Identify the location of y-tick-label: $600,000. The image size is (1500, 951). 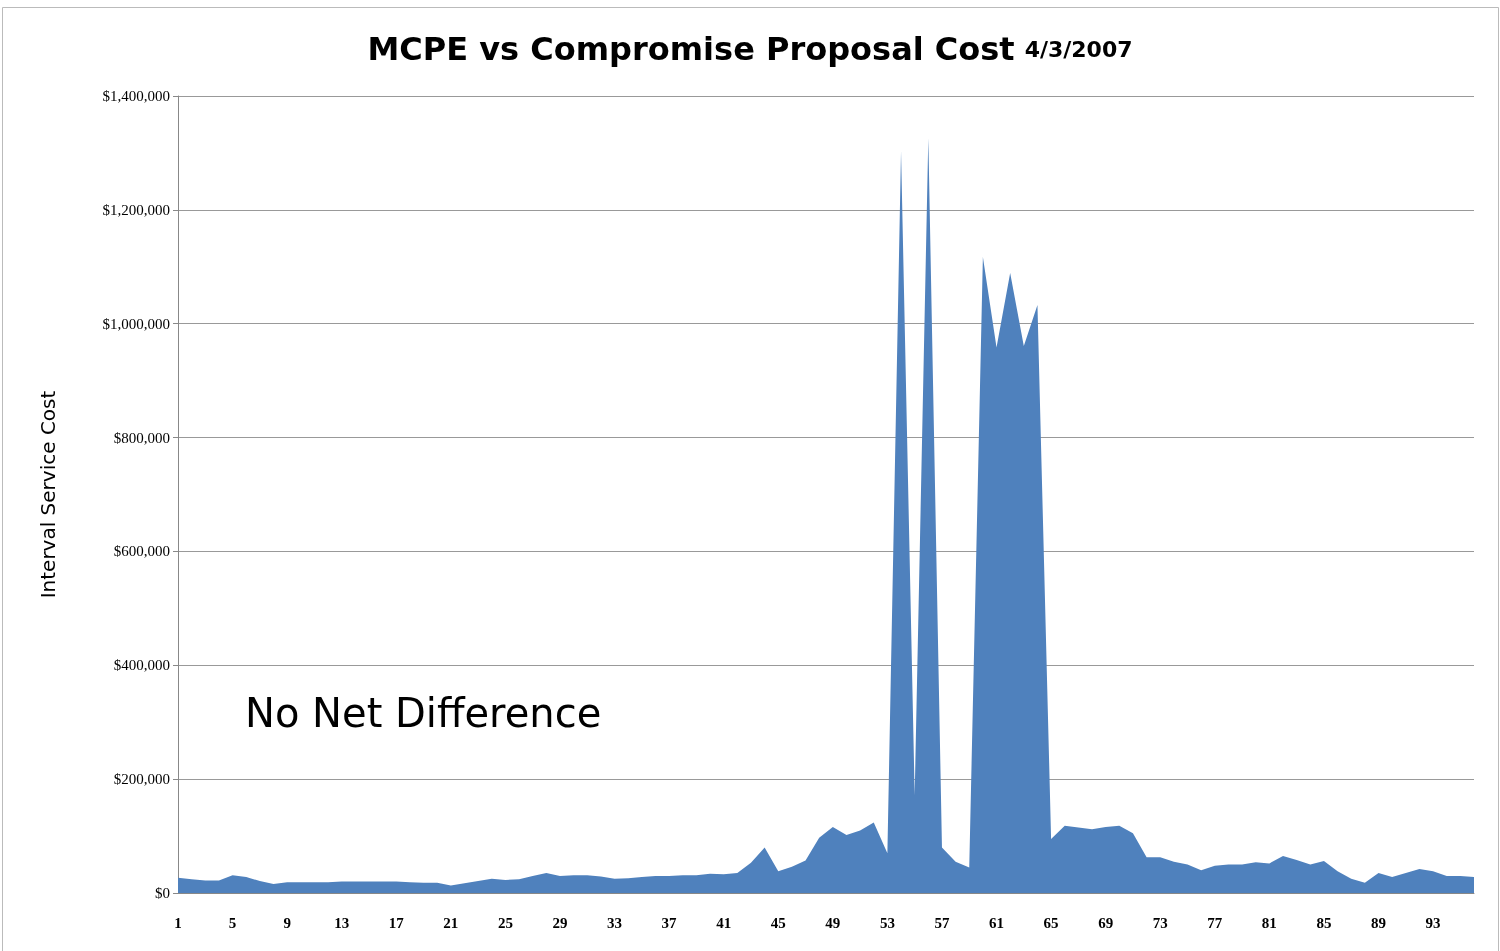
(141, 551).